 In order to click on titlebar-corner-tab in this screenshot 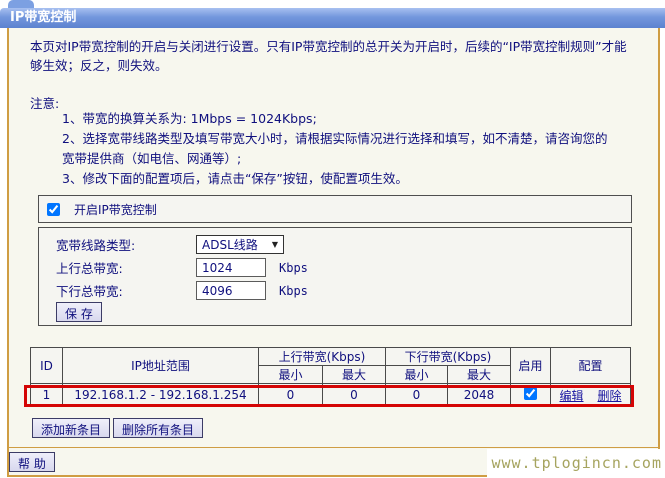, I will do `click(21, 4)`.